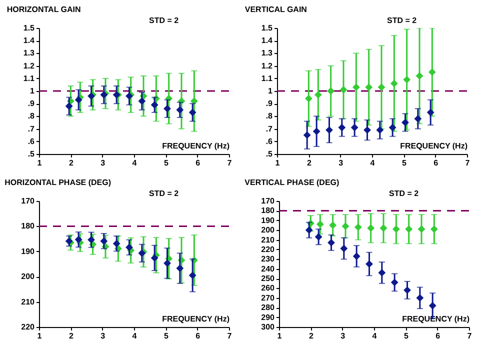  Describe the element at coordinates (268, 307) in the screenshot. I see `y-tick-label: 280` at that location.